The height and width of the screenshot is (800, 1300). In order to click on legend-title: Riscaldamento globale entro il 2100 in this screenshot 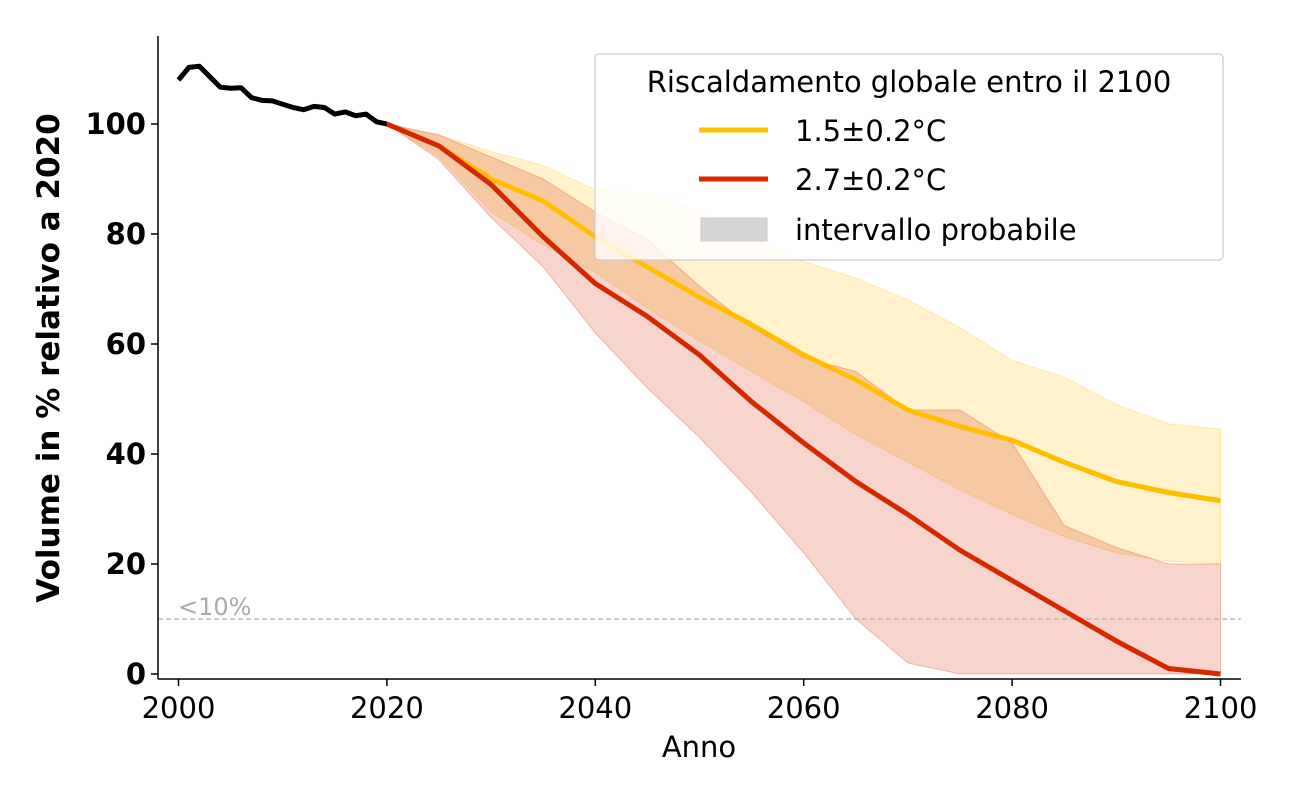, I will do `click(909, 82)`.